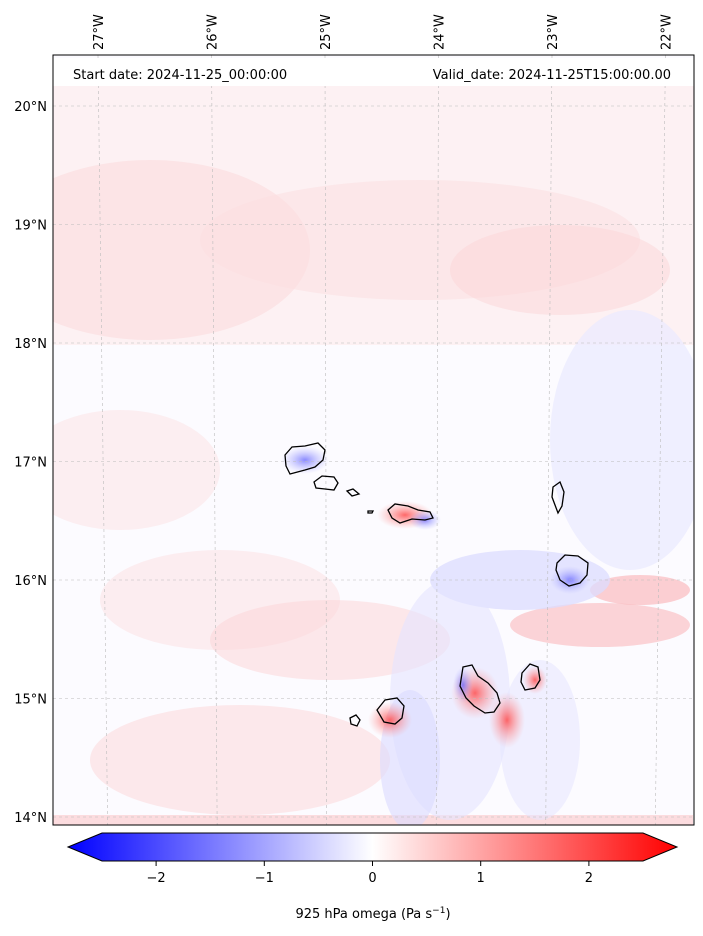 The width and height of the screenshot is (703, 936). I want to click on longitude-tick-label: 27°W, so click(99, 32).